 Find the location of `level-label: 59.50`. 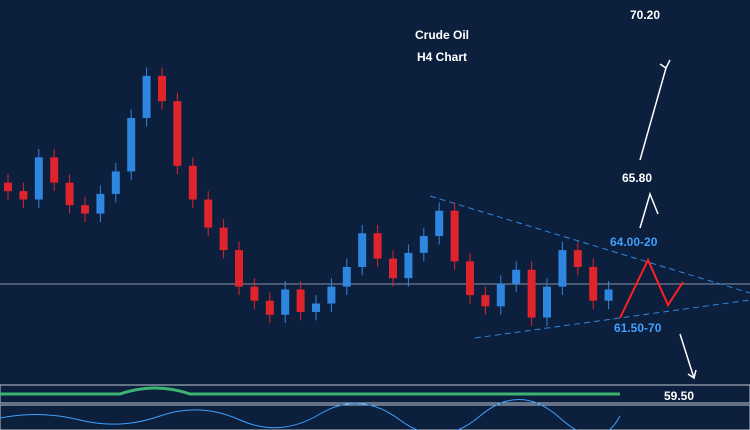

level-label: 59.50 is located at coordinates (679, 396).